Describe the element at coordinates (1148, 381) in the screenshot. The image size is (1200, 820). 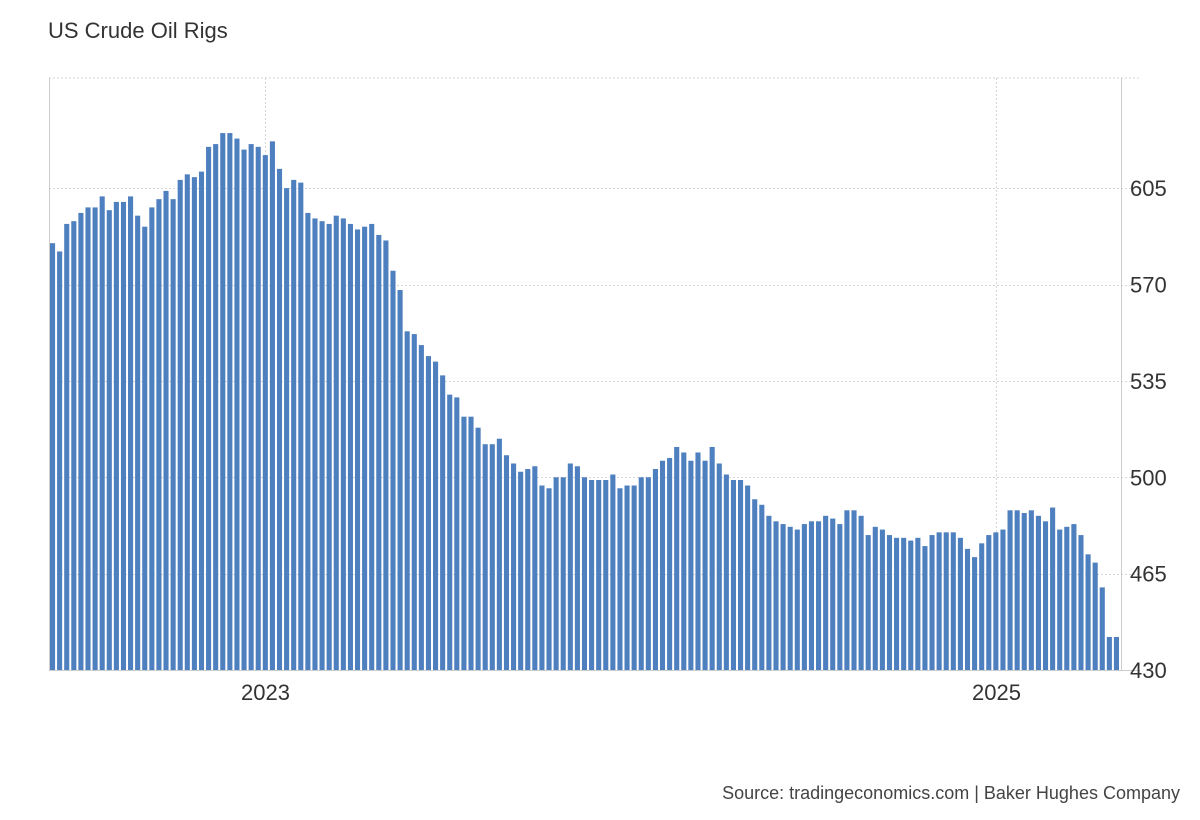
I see `y-tick-label: 535` at that location.